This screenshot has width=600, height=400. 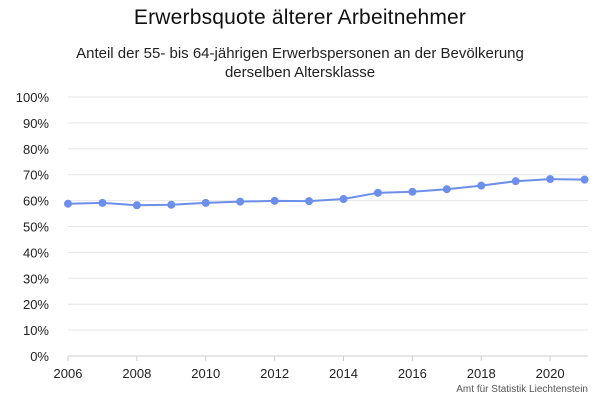 What do you see at coordinates (36, 278) in the screenshot?
I see `y-tick-label: 30%` at bounding box center [36, 278].